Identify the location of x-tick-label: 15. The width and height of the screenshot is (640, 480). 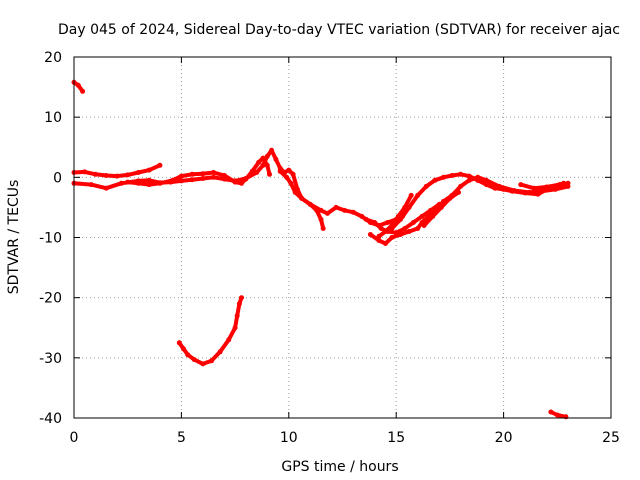
(396, 438).